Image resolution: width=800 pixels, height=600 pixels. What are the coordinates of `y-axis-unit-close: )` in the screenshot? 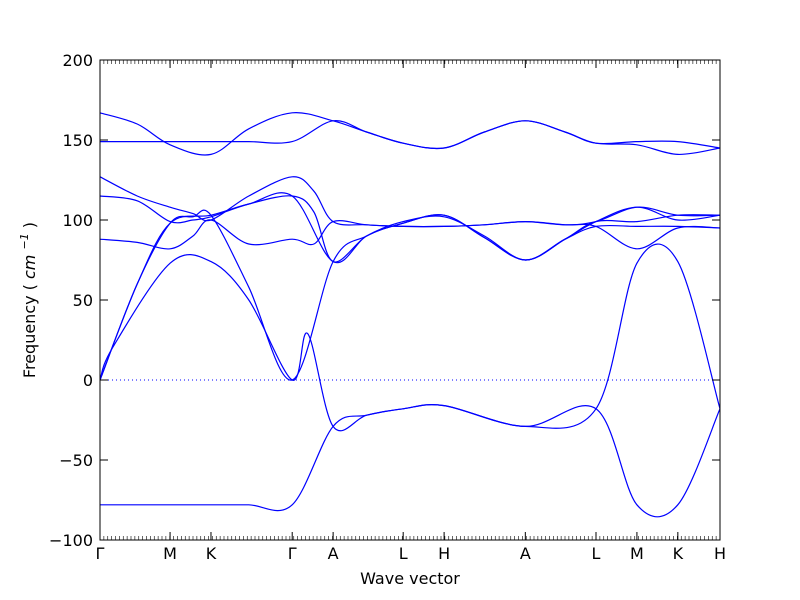 It's located at (29, 225).